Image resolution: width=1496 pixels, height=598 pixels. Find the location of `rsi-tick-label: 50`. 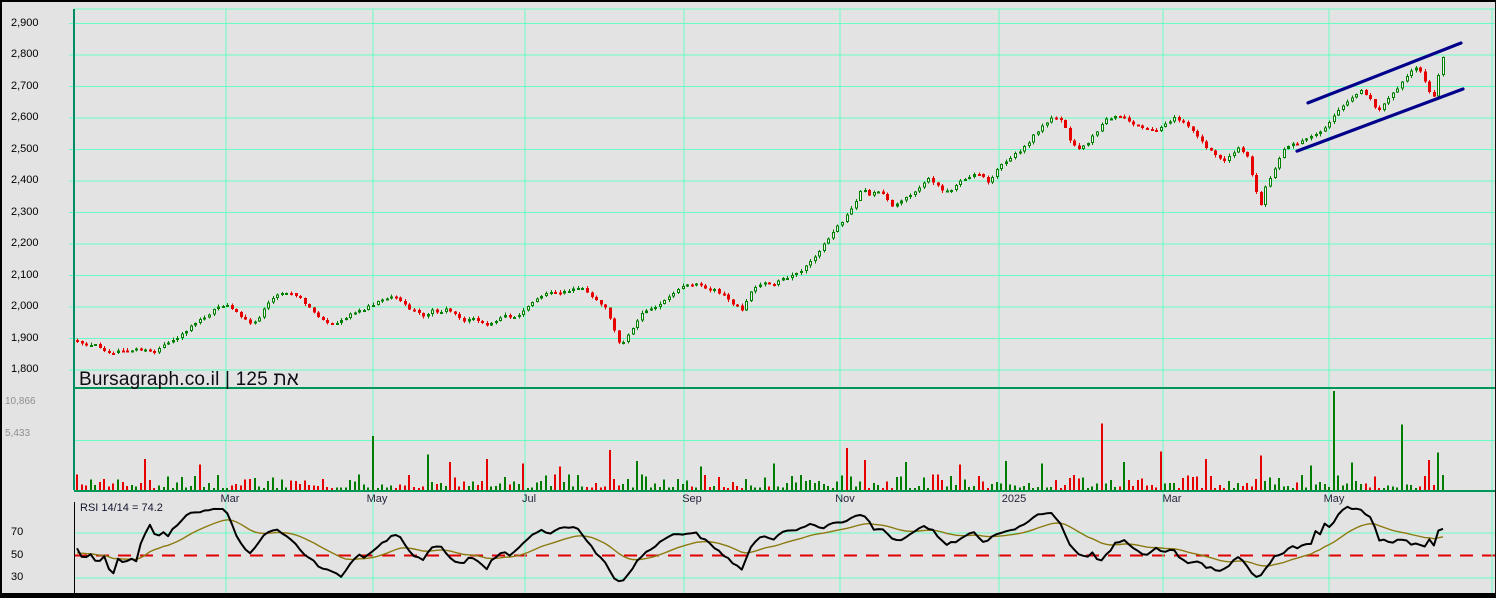

rsi-tick-label: 50 is located at coordinates (17, 554).